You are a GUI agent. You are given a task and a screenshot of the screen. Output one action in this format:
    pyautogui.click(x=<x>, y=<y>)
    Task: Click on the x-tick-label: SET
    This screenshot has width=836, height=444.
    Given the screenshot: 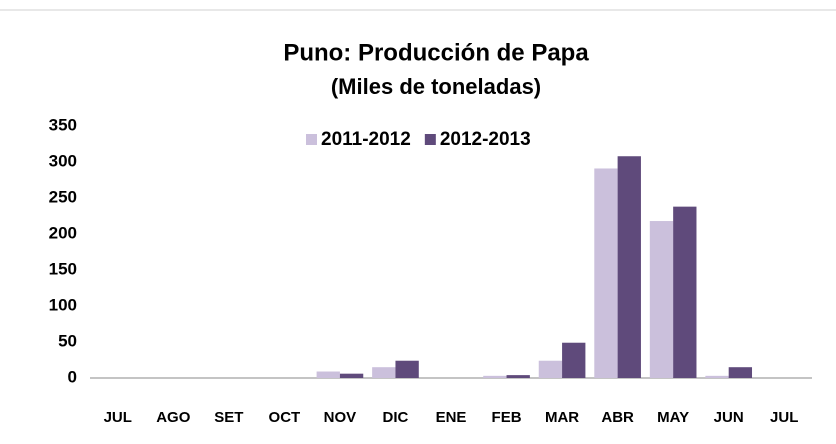 What is the action you would take?
    pyautogui.click(x=228, y=417)
    